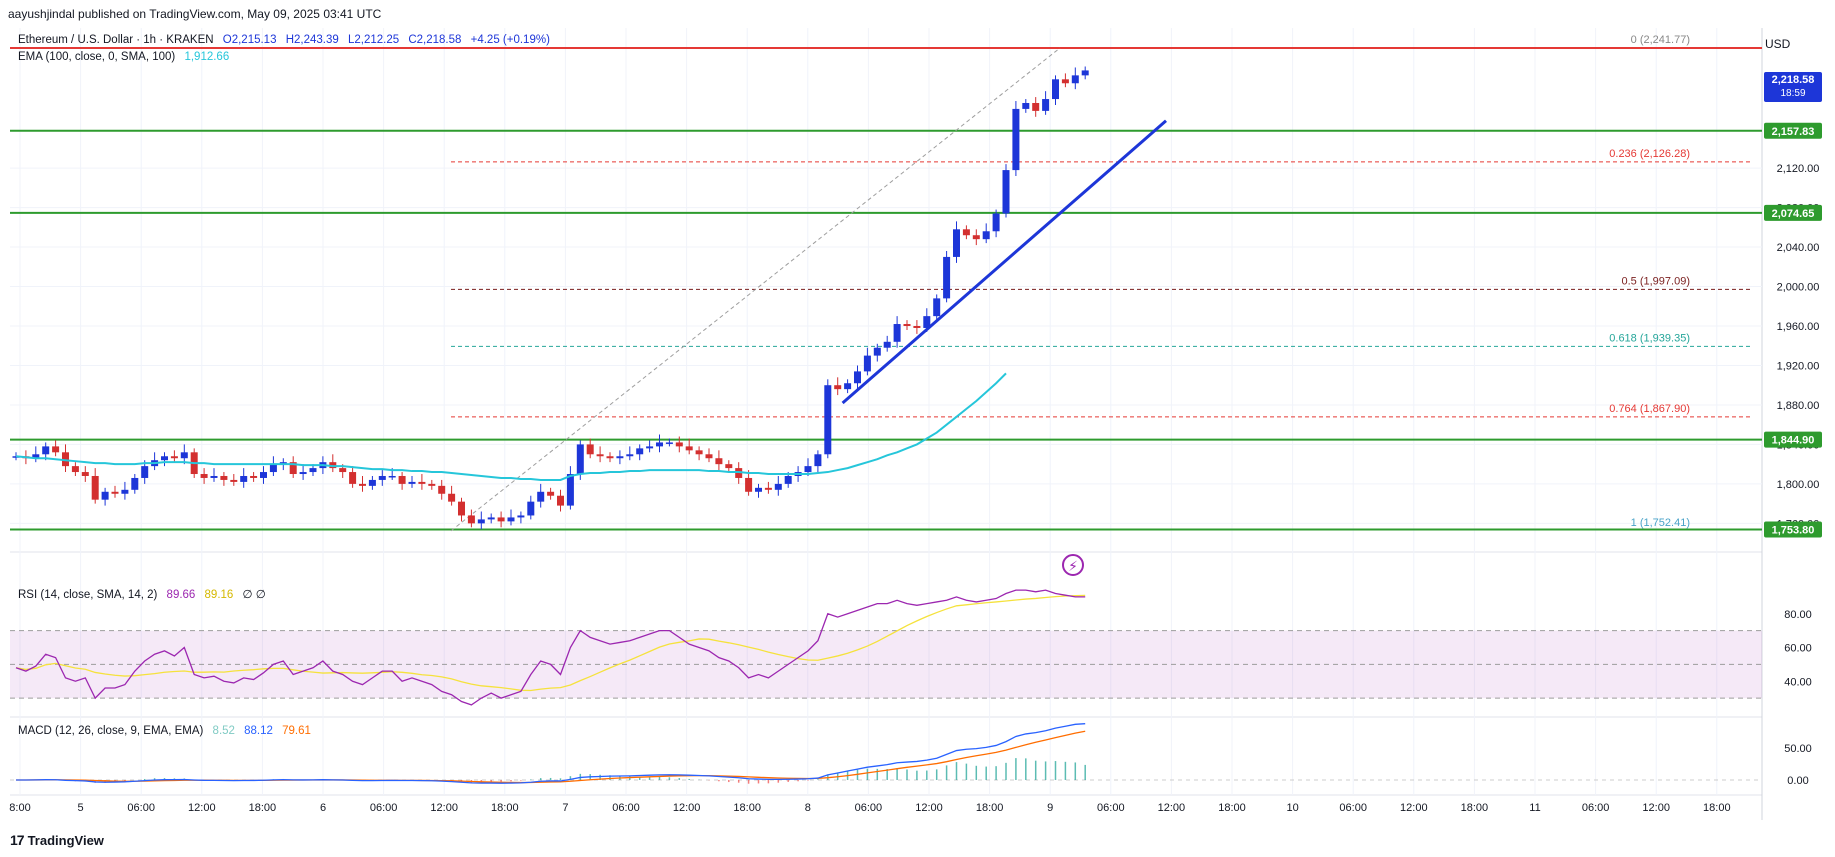 The image size is (1835, 857). I want to click on rsi-ma-line, so click(550, 643).